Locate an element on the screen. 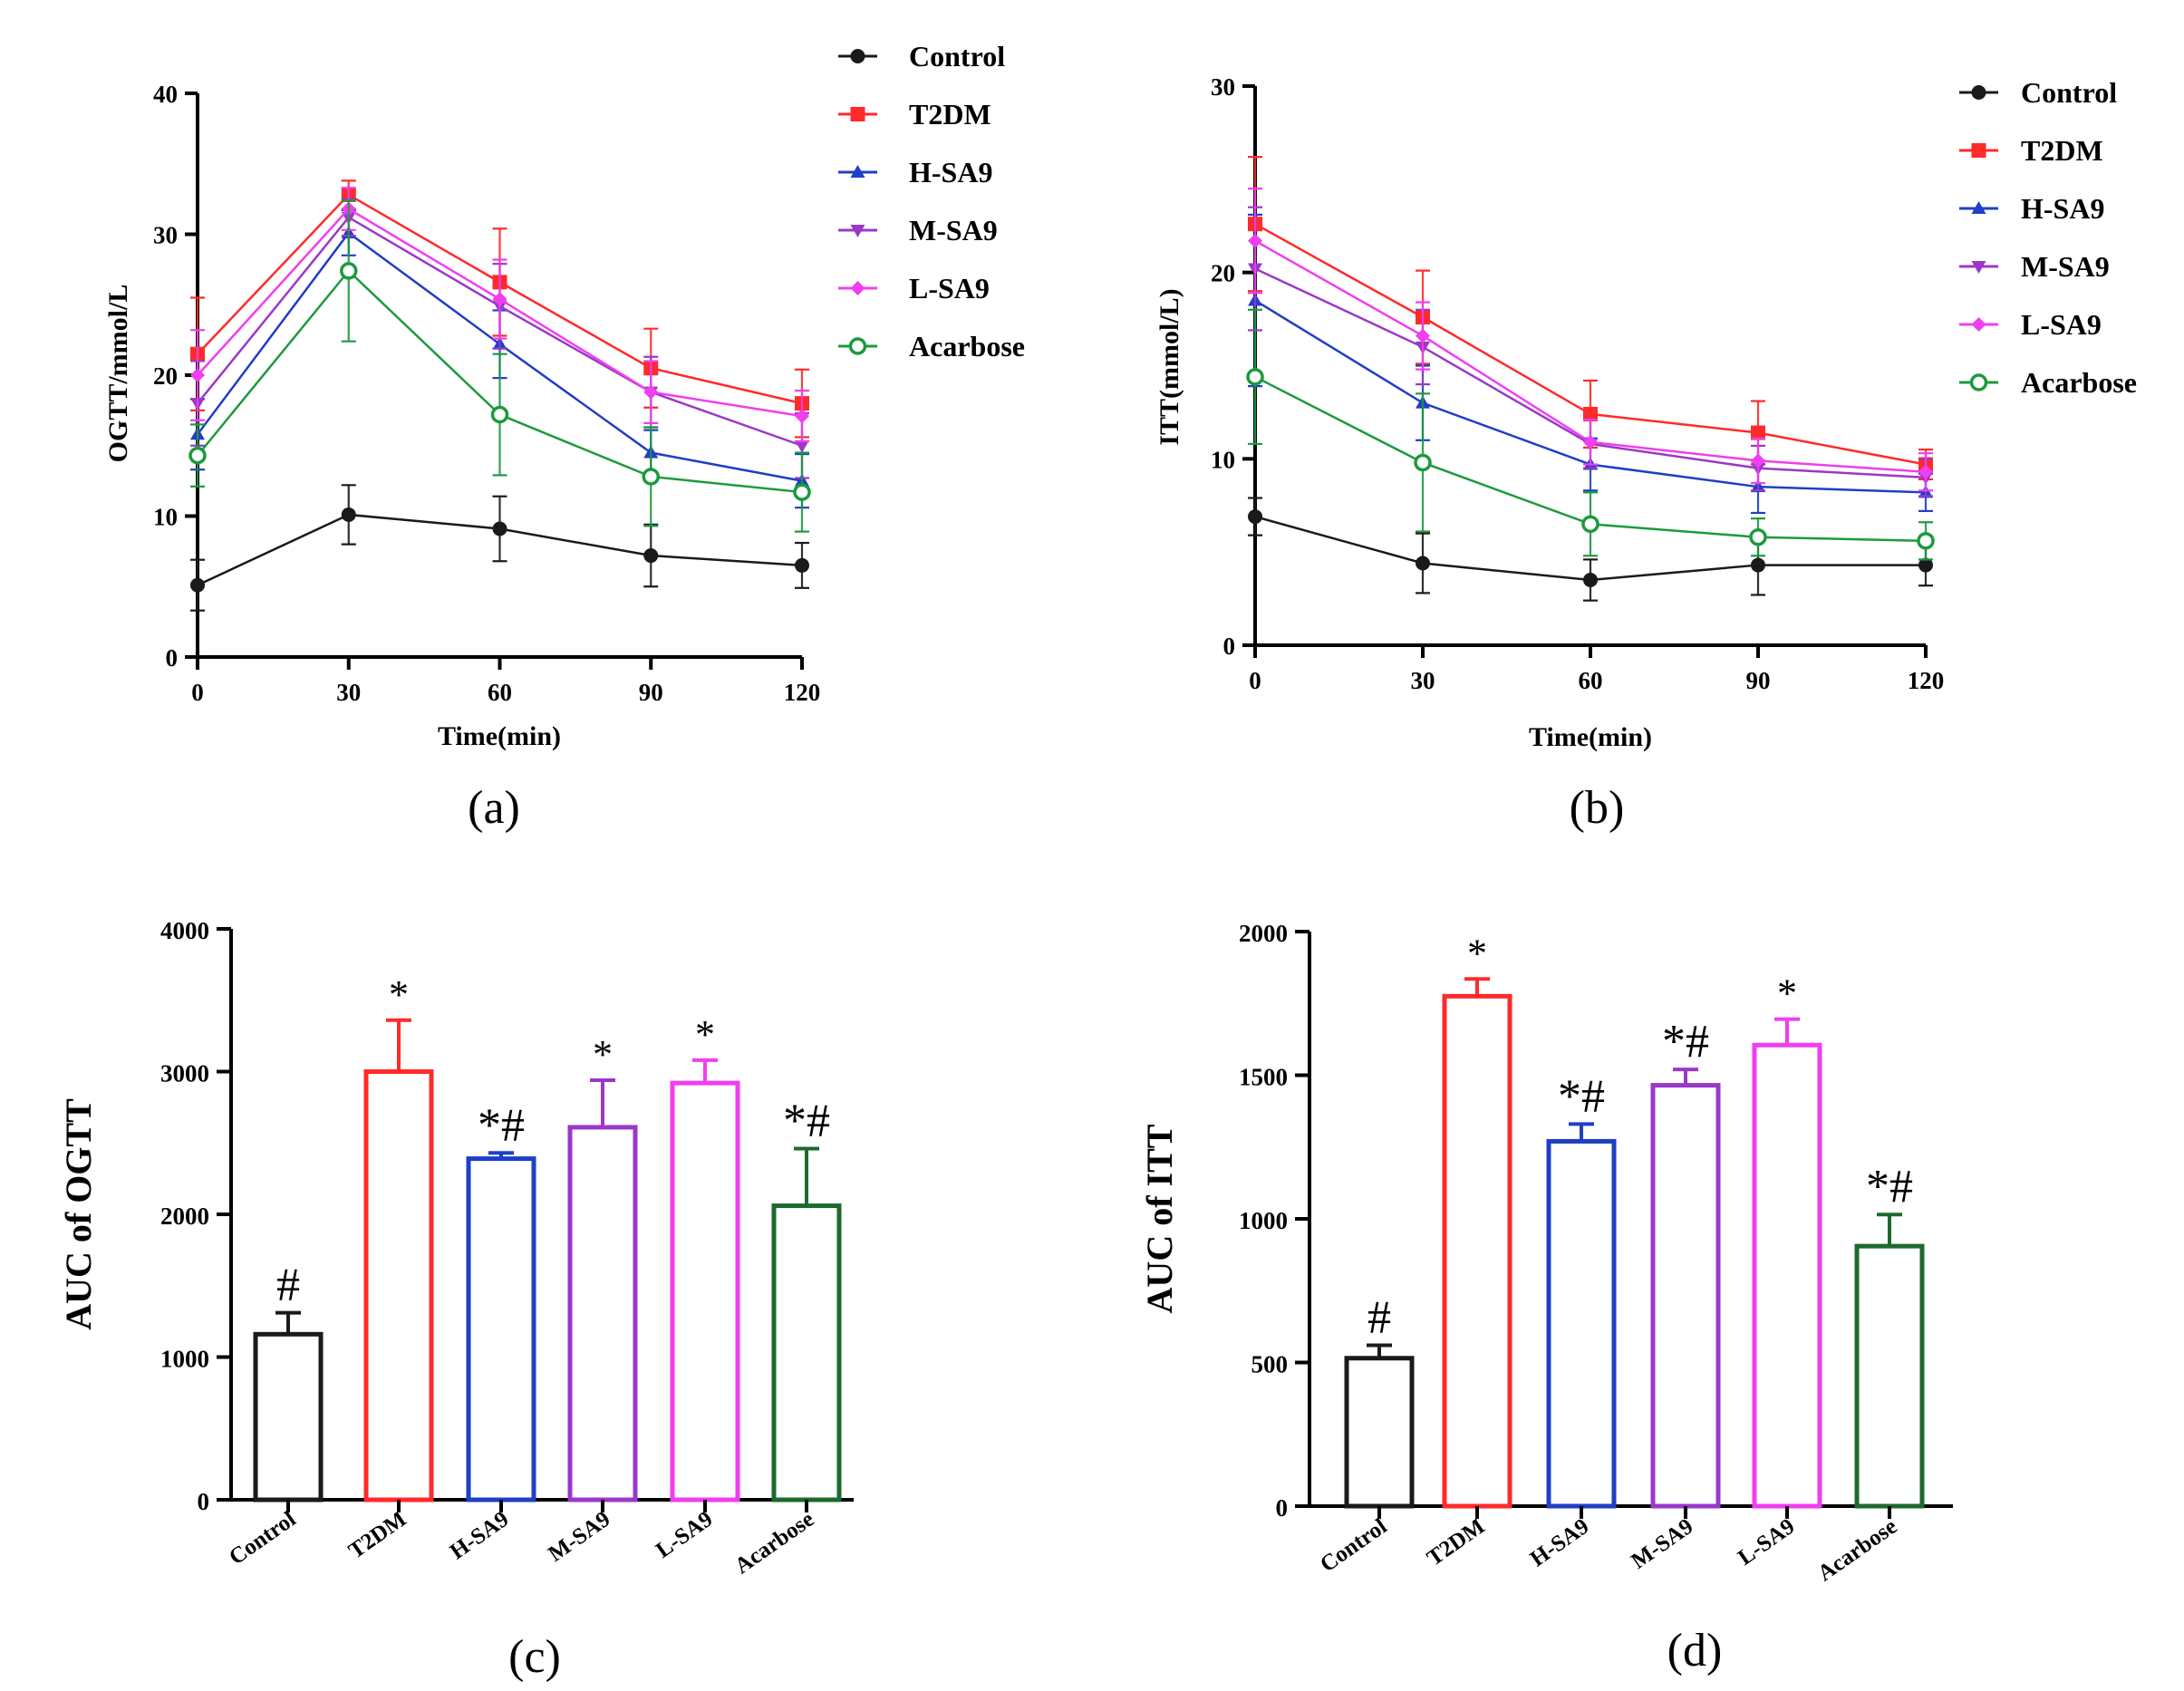  panel-b-legend-label: T2DM is located at coordinates (2062, 150).